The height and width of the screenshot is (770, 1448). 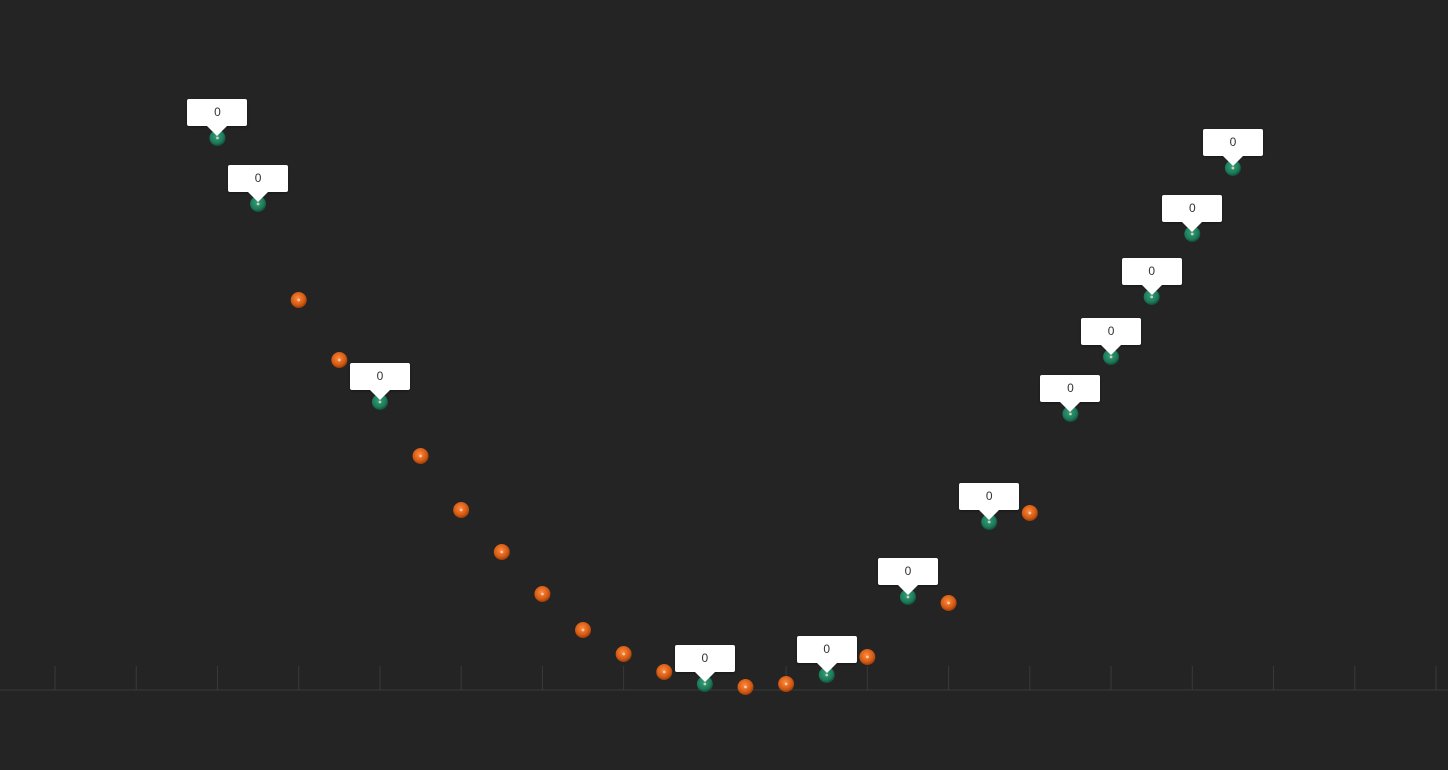 What do you see at coordinates (724, 678) in the screenshot?
I see `x-axis` at bounding box center [724, 678].